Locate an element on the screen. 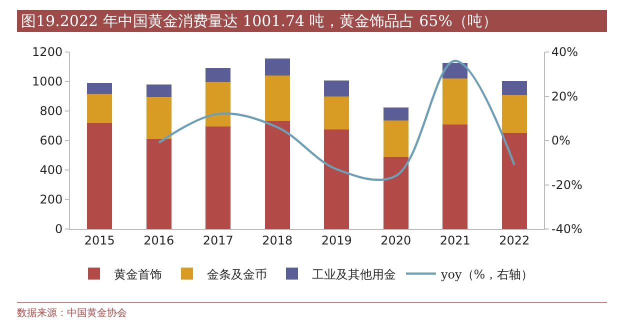  x-tick-label: 2019 is located at coordinates (336, 240).